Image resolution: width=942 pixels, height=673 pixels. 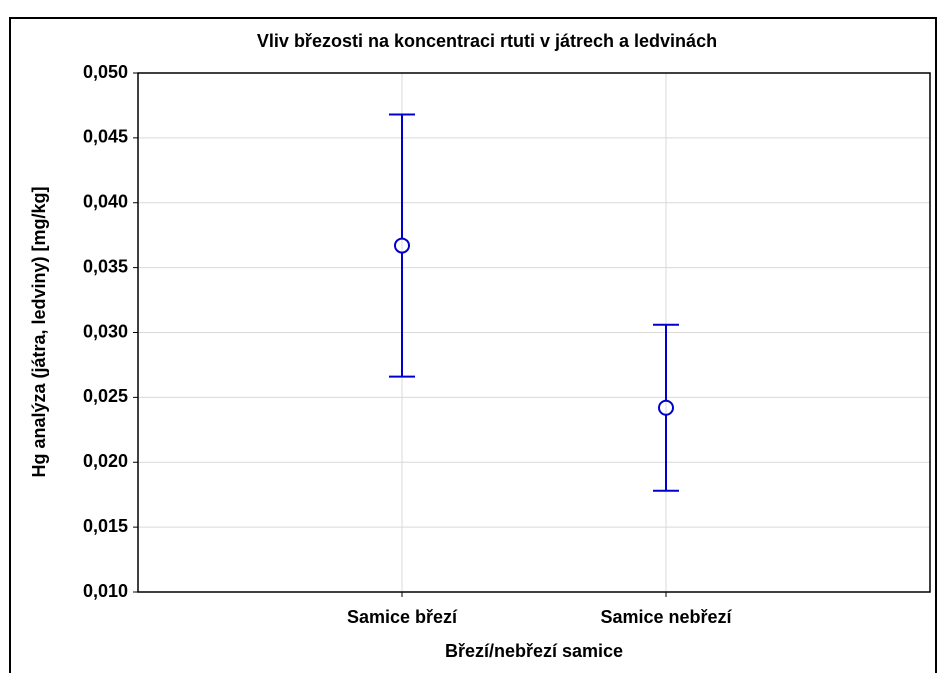 What do you see at coordinates (105, 331) in the screenshot?
I see `y-tick-label: 0,030` at bounding box center [105, 331].